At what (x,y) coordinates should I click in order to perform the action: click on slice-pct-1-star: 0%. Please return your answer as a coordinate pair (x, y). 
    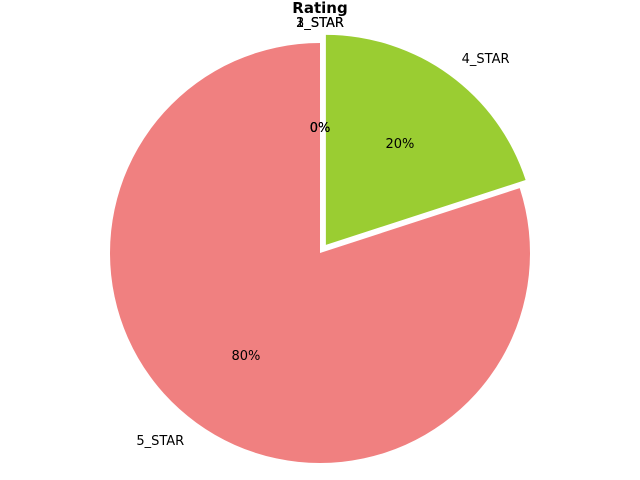
    Looking at the image, I should click on (320, 128).